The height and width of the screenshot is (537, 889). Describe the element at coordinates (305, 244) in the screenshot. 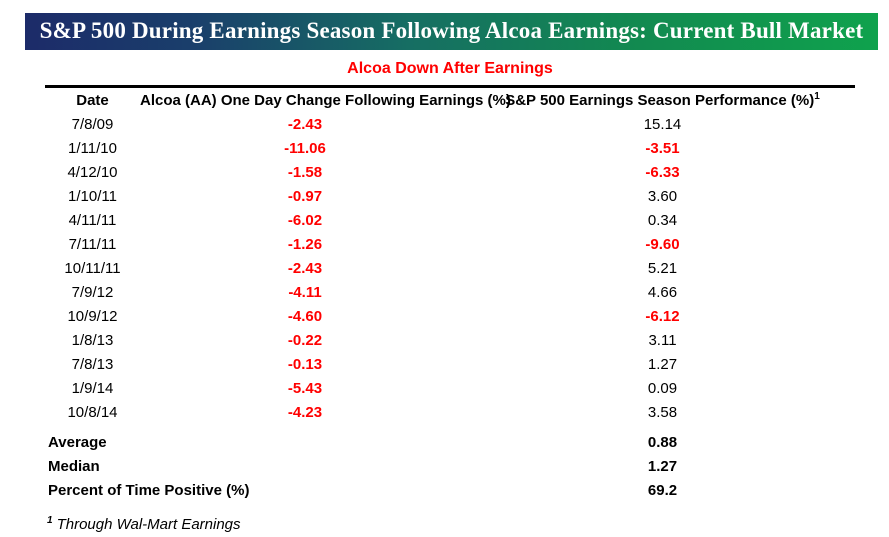

I see `cell-alcoa-change: -1.26` at that location.